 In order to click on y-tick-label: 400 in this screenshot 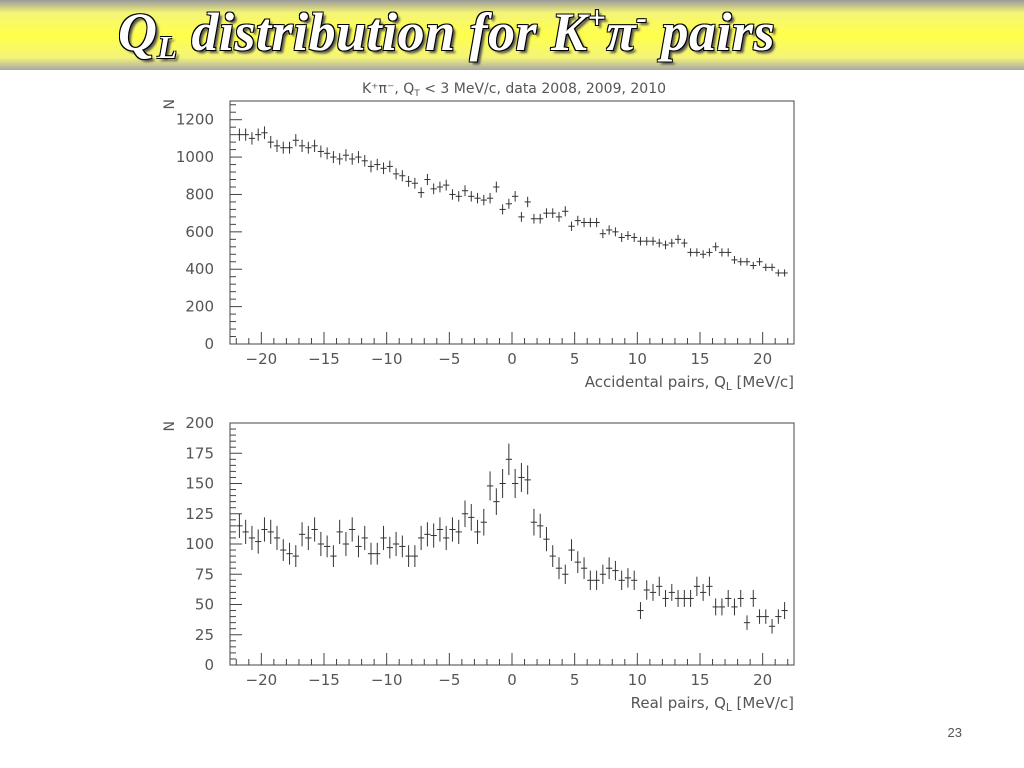, I will do `click(199, 269)`.